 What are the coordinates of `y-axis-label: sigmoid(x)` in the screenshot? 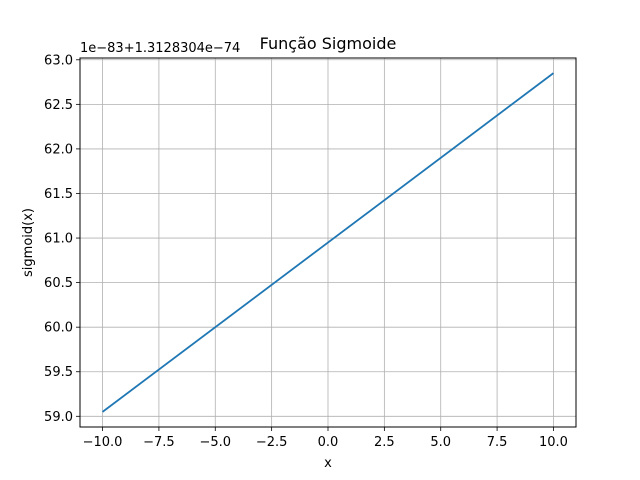 It's located at (28, 242).